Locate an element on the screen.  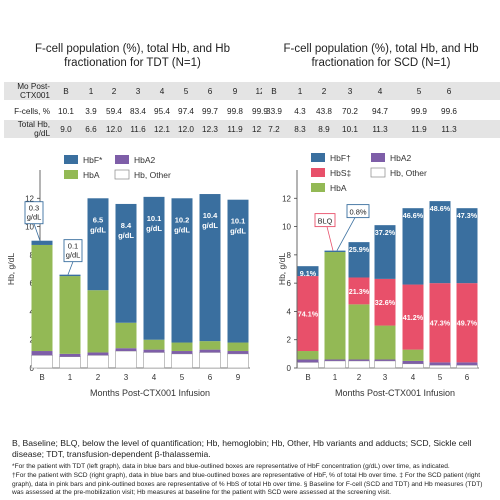
table-cell: 12.3 is located at coordinates (210, 129).